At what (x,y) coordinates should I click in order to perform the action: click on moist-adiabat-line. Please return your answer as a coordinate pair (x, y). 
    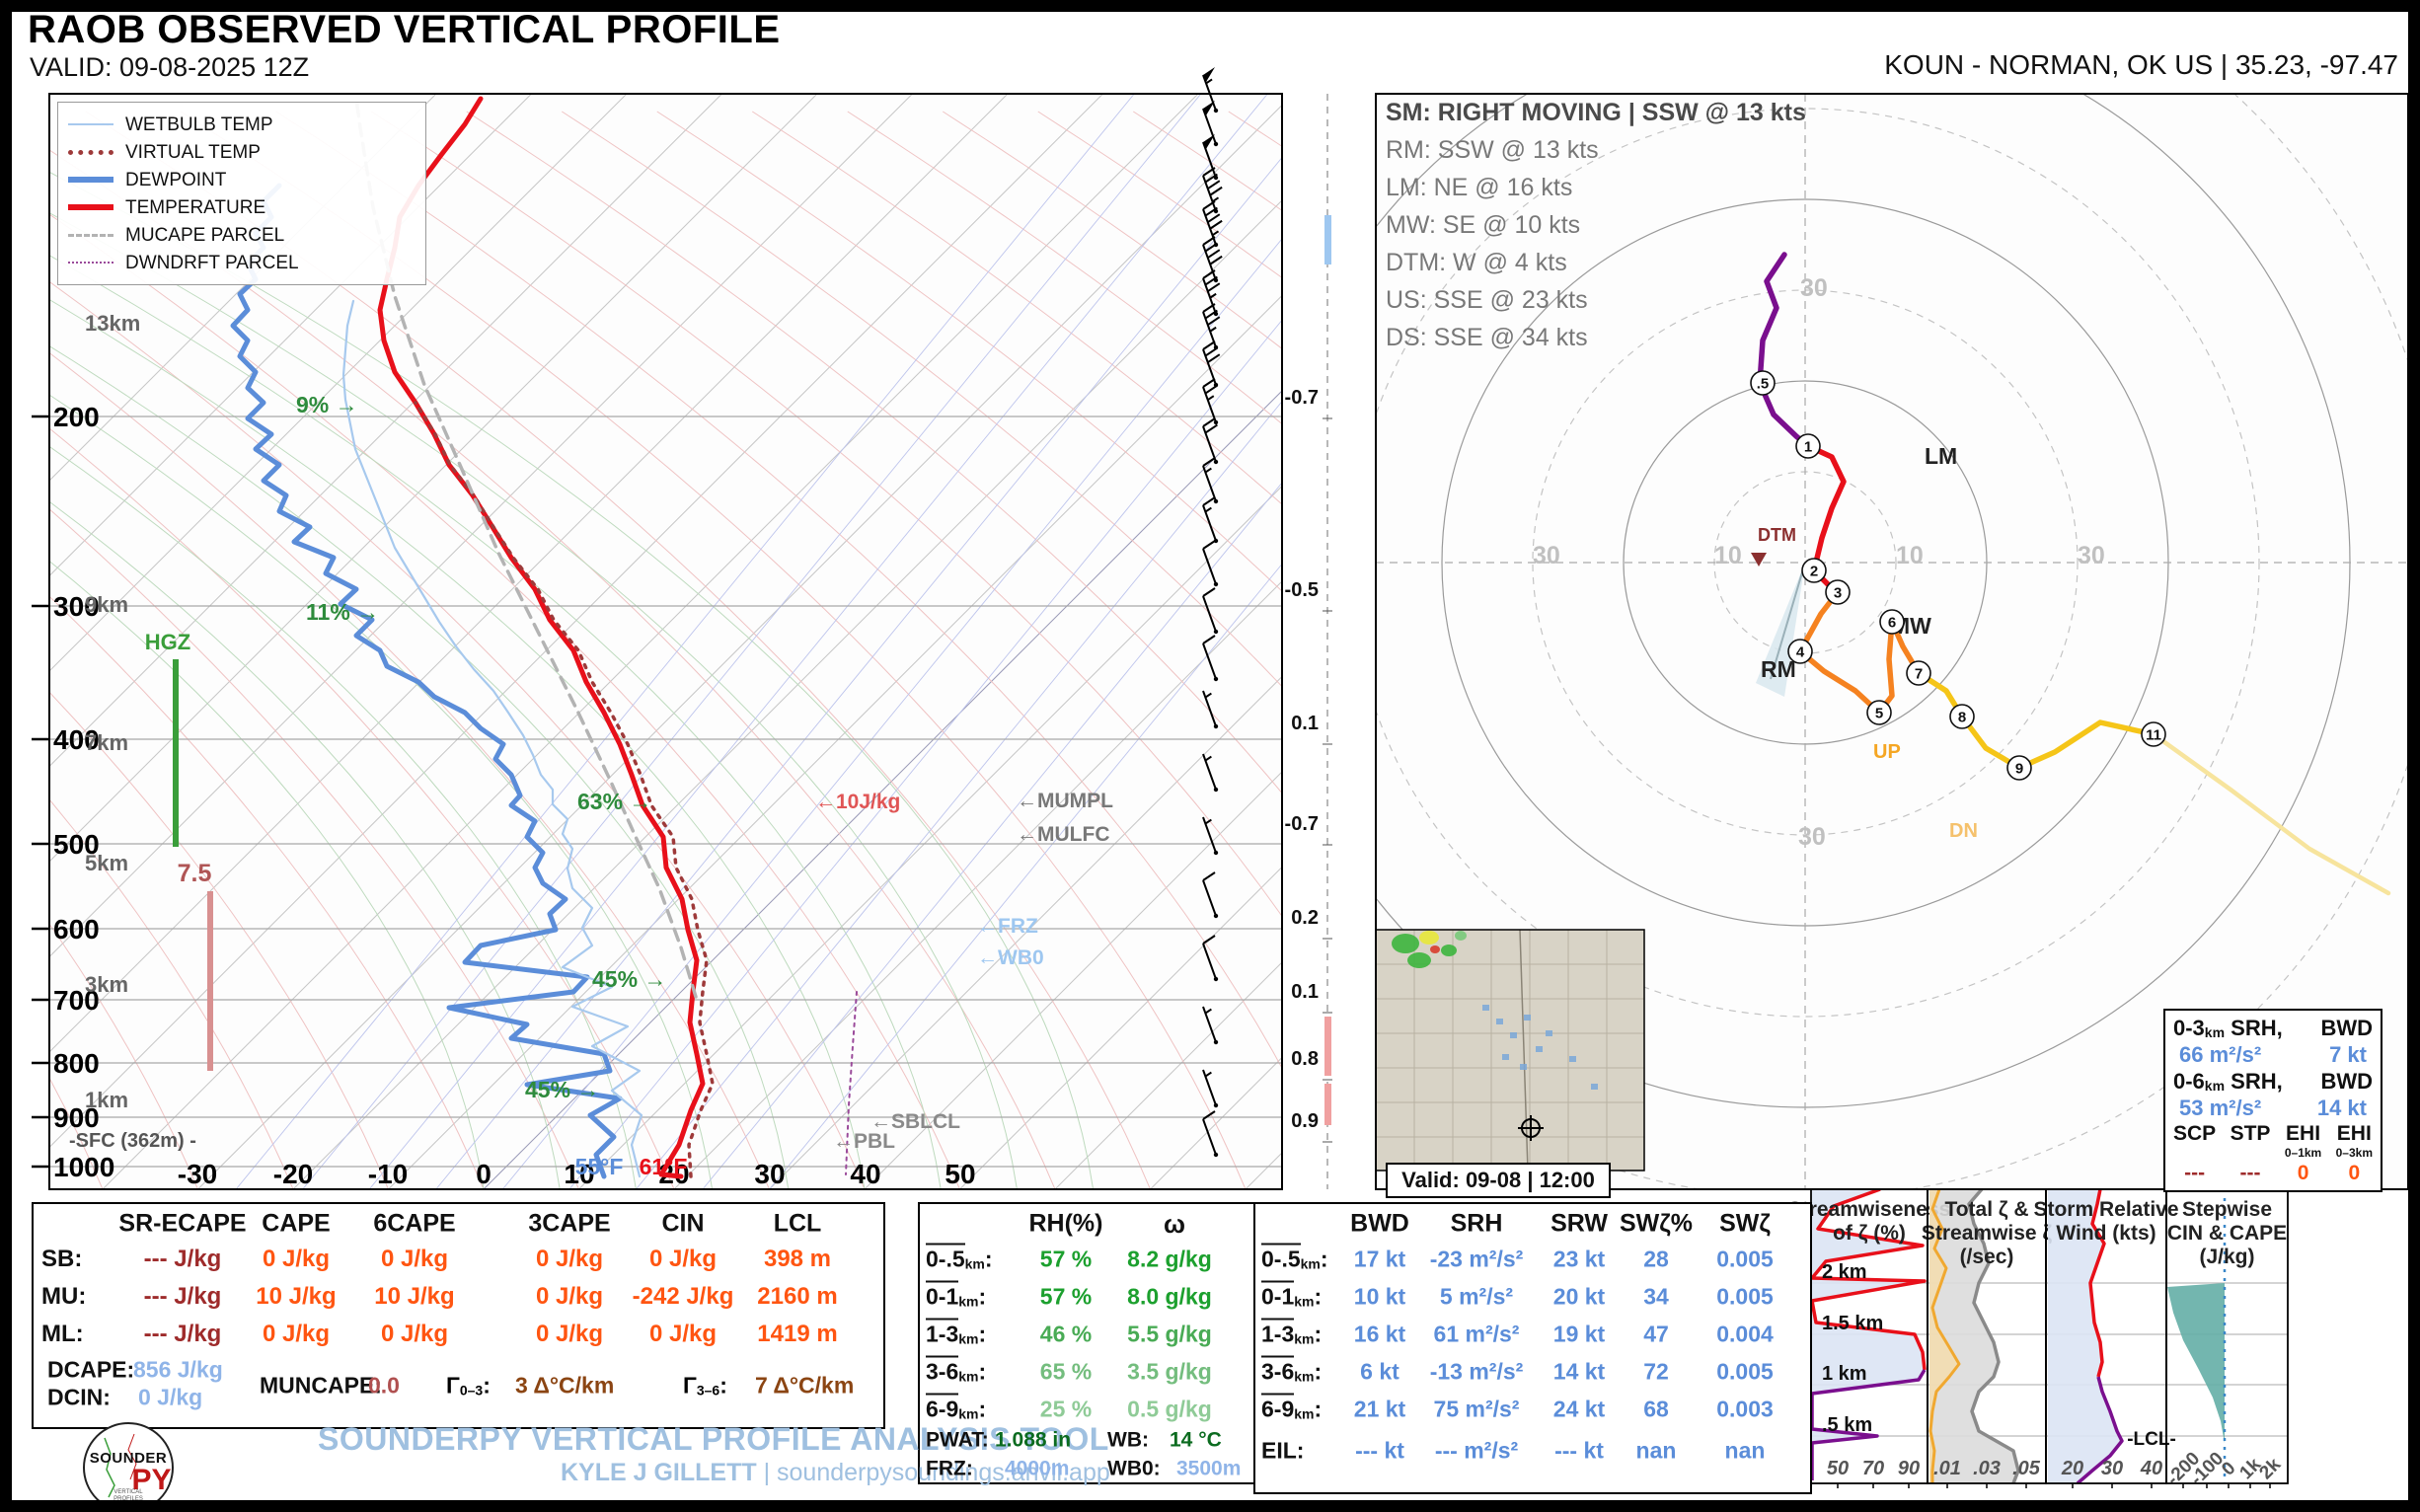
    Looking at the image, I should click on (305, 845).